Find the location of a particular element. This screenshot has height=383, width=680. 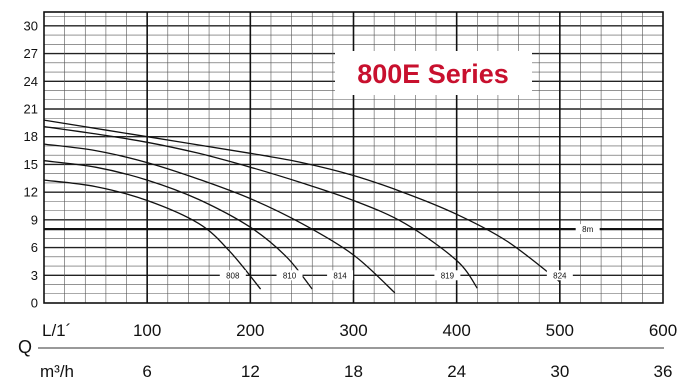

y-axis-labels: 0 3 6 9 12 15 18 21 24 27 30 is located at coordinates (31, 164).